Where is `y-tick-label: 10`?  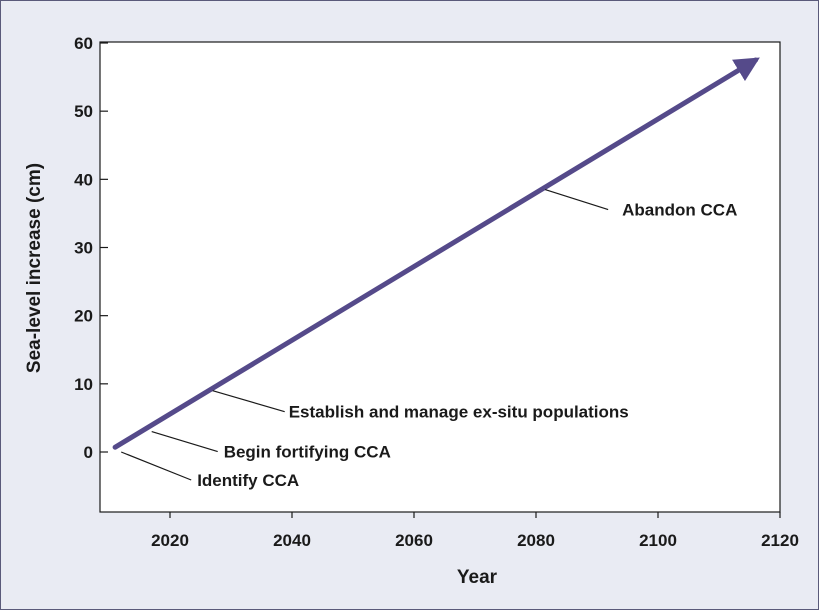
y-tick-label: 10 is located at coordinates (83, 384).